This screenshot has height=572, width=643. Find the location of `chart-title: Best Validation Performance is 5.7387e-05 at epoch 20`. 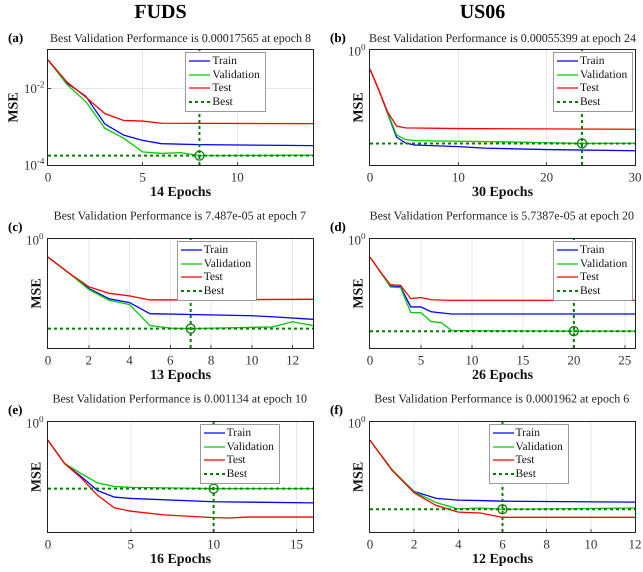

chart-title: Best Validation Performance is 5.7387e-05 at epoch 20 is located at coordinates (502, 215).